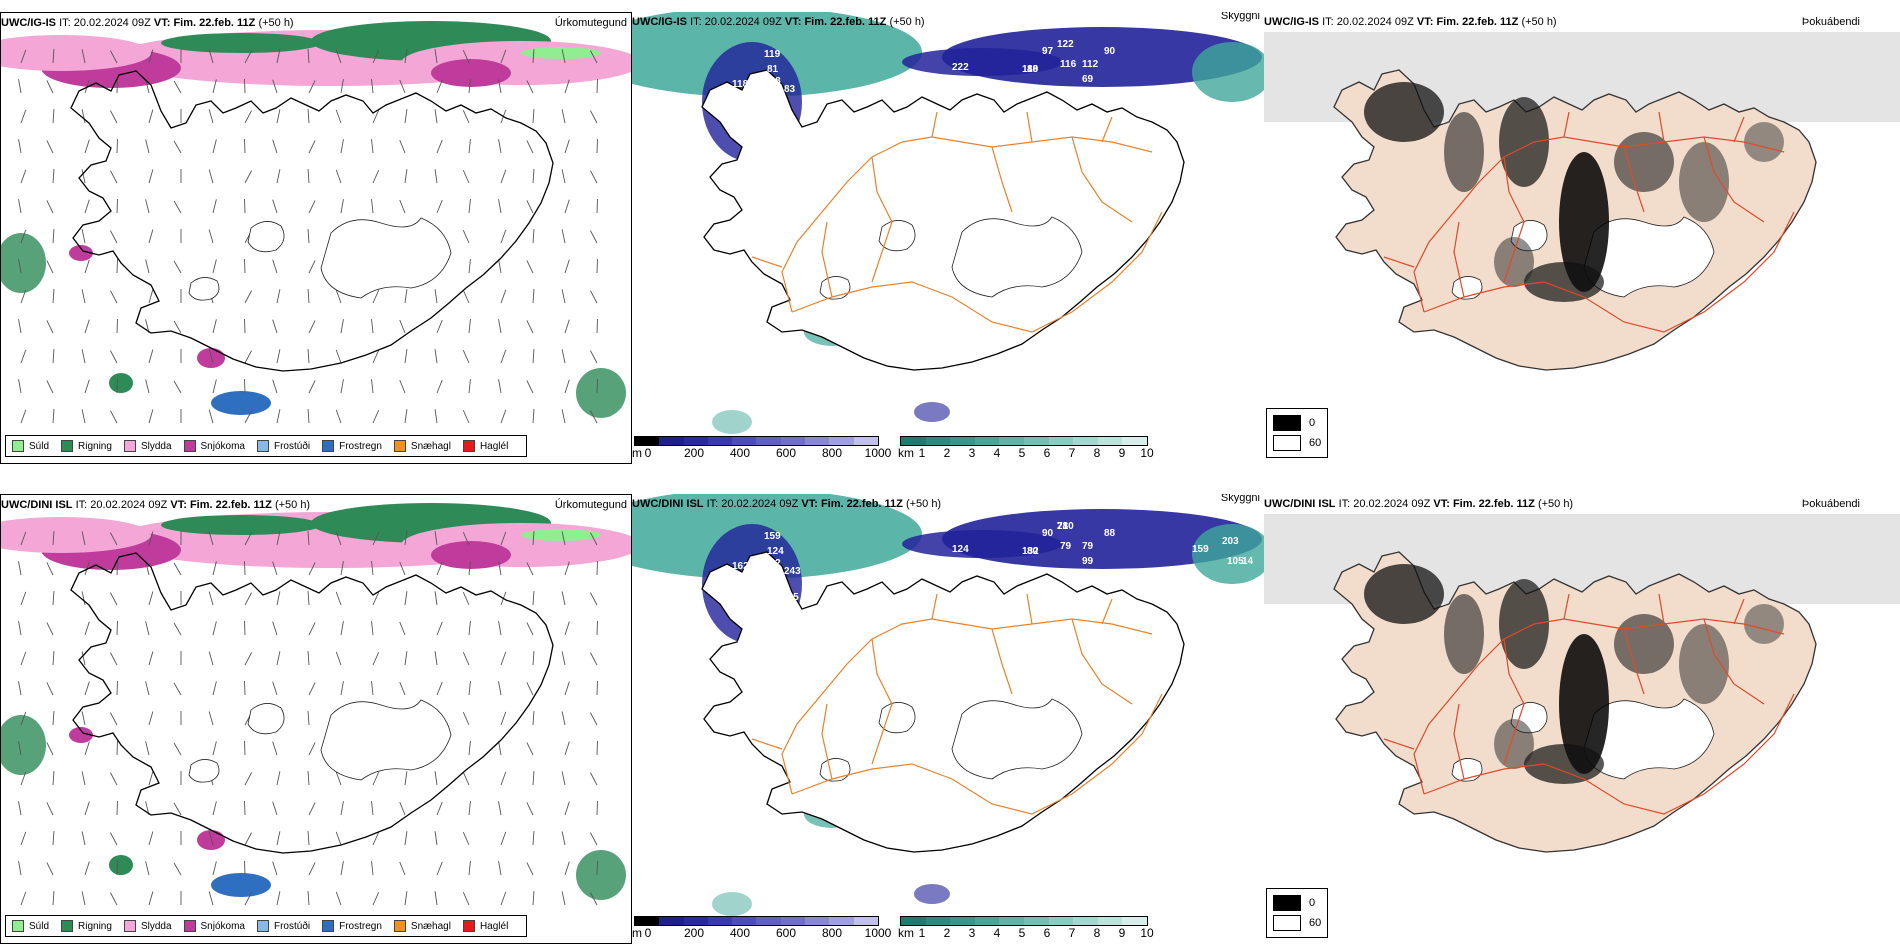 Image resolution: width=1900 pixels, height=950 pixels. I want to click on scale-tick-label: 5, so click(1022, 453).